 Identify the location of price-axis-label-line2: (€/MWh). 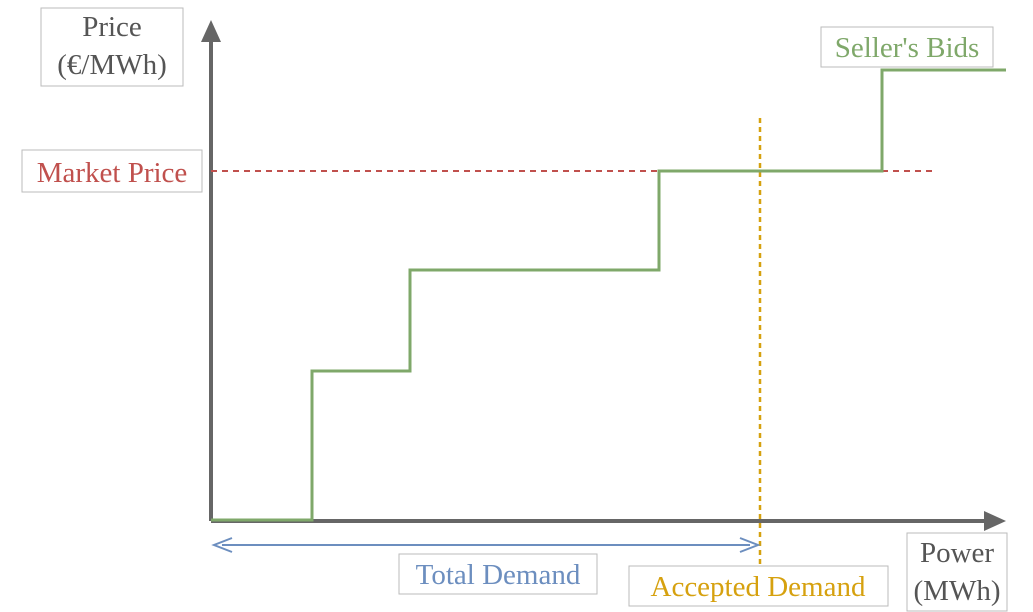
(112, 65).